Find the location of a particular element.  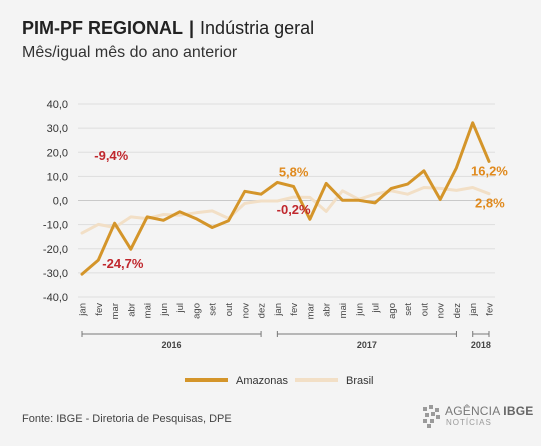

logo-text-bold: IBGE is located at coordinates (518, 411).